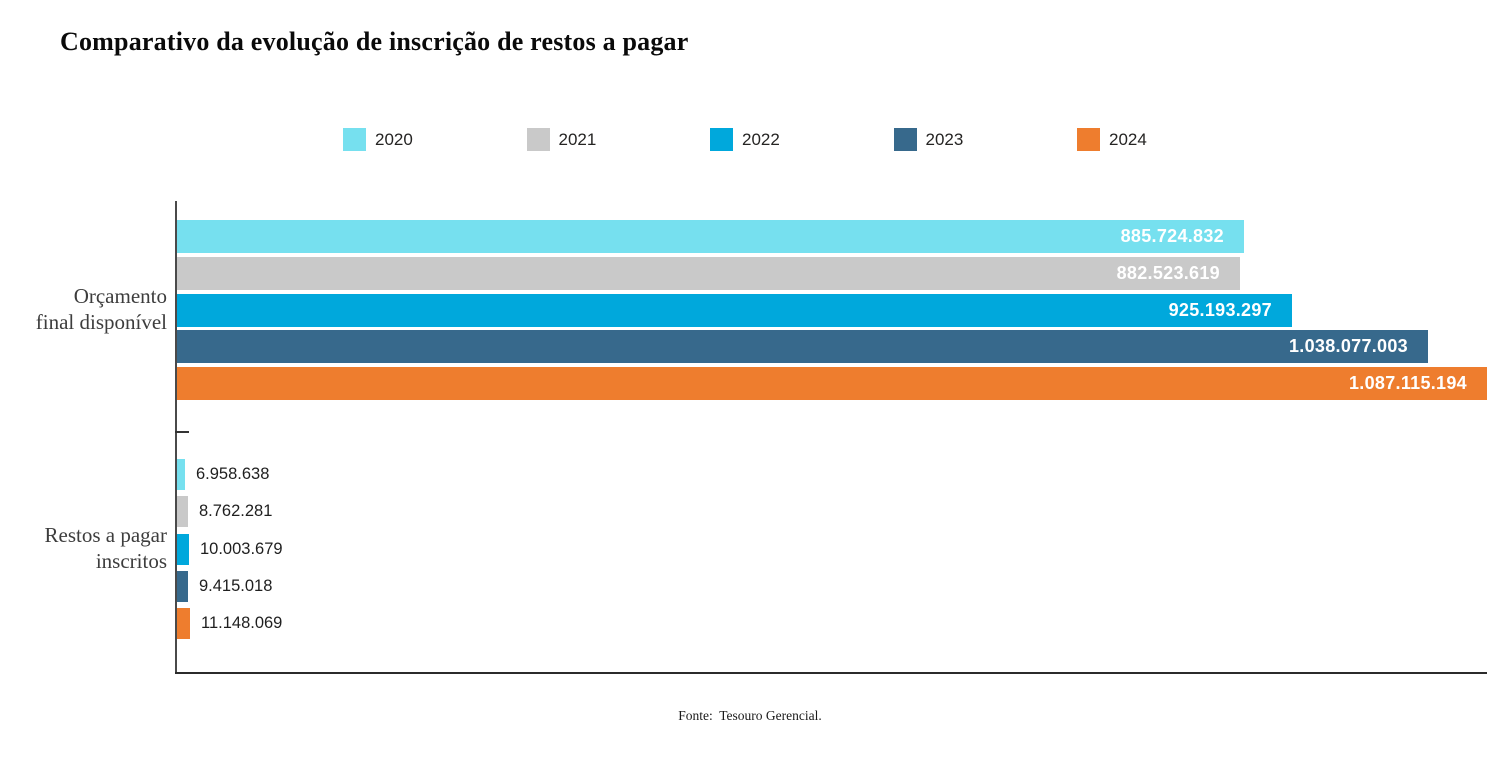  Describe the element at coordinates (538, 139) in the screenshot. I see `legend-swatch-2021` at that location.